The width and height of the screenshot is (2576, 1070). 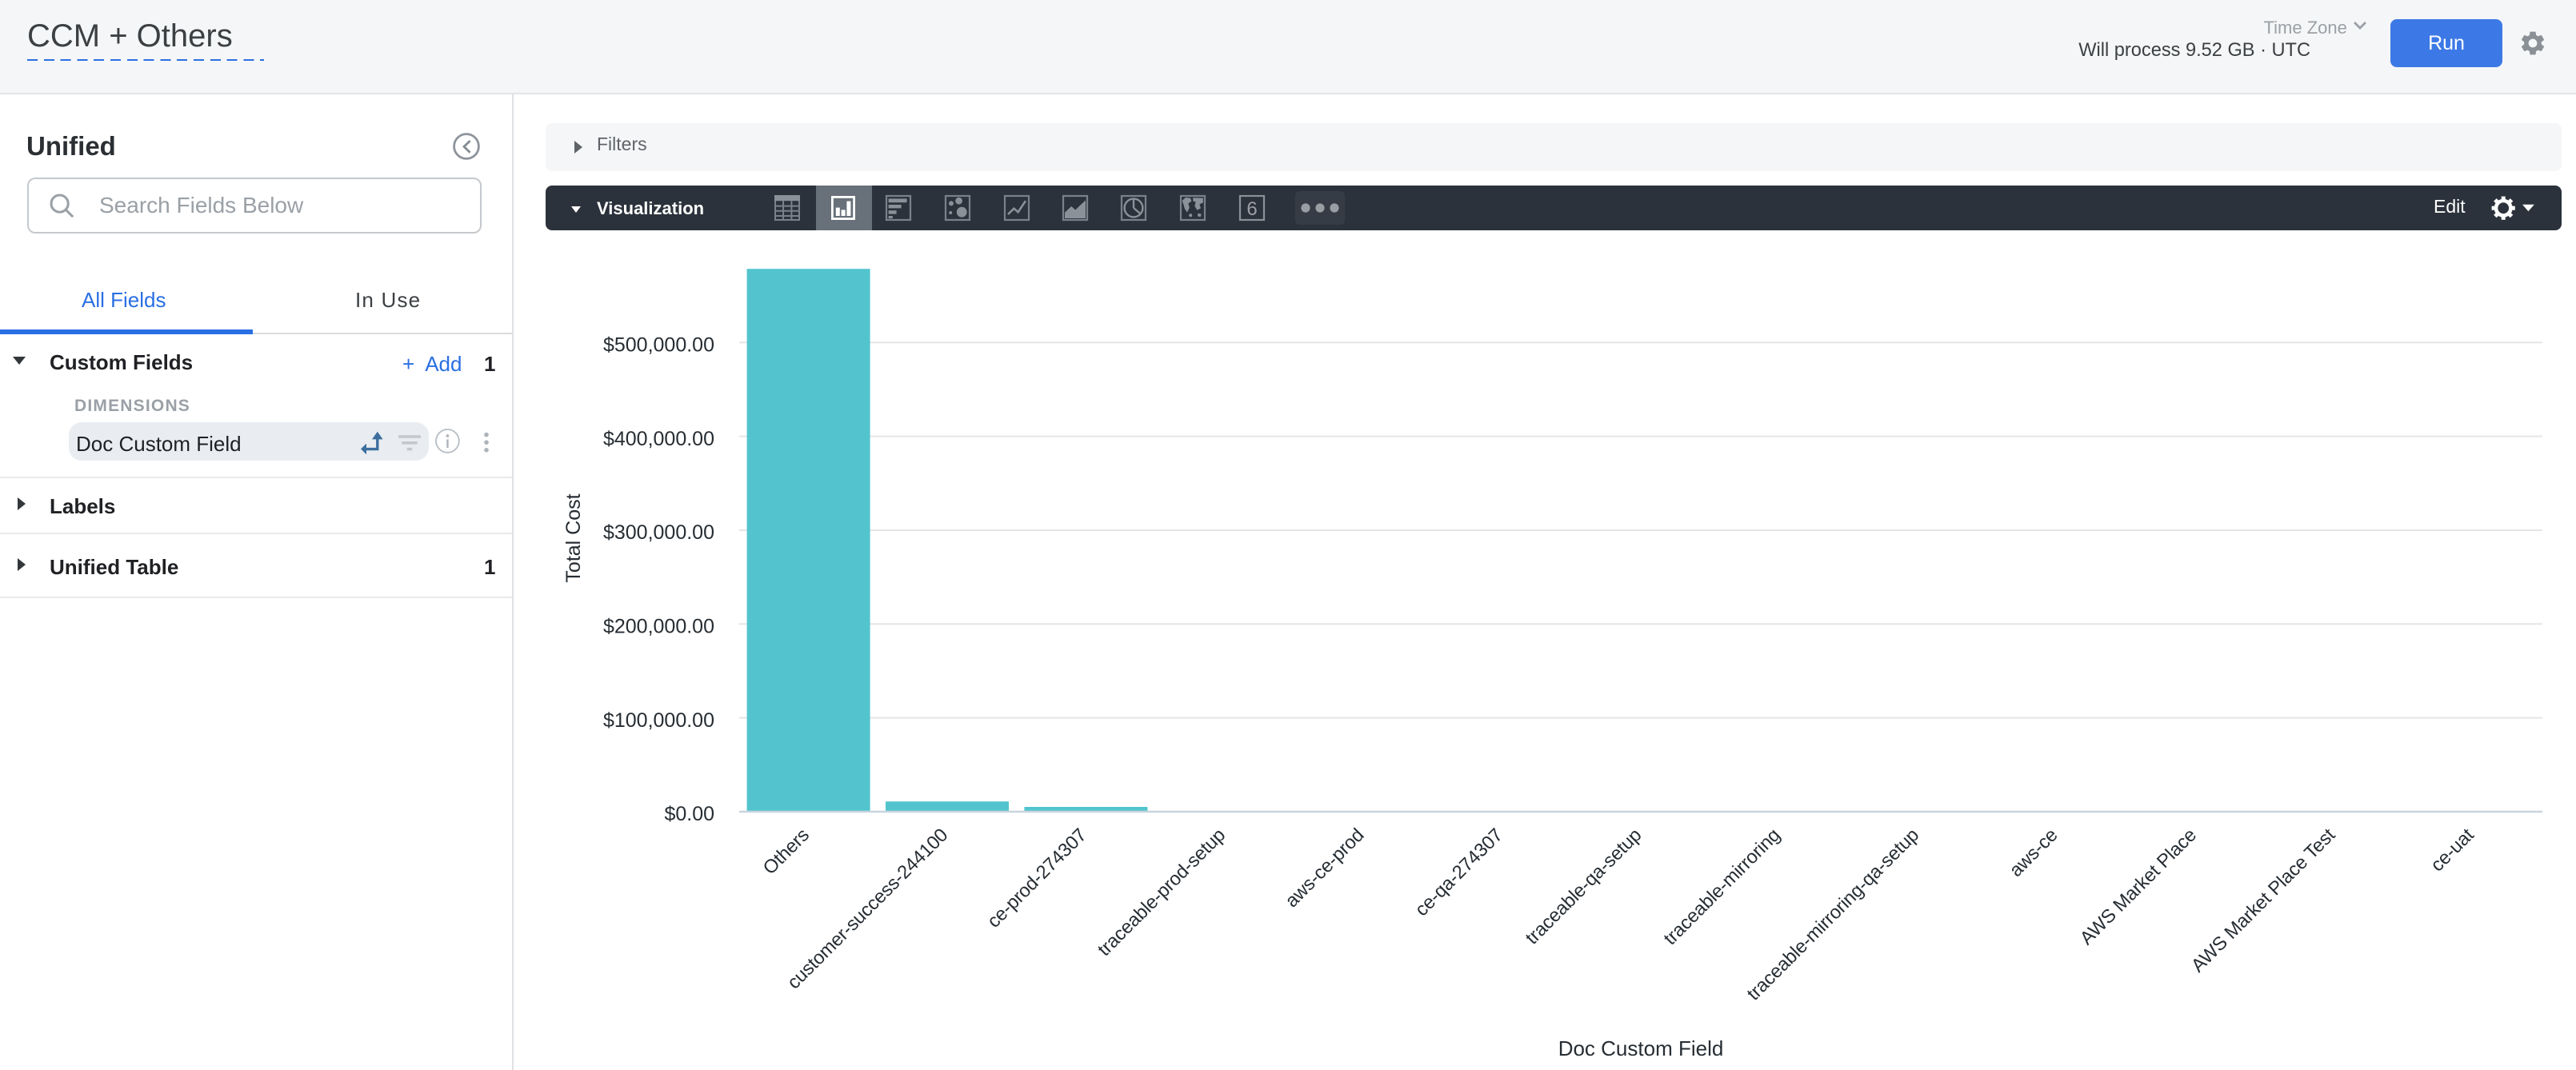 What do you see at coordinates (2138, 886) in the screenshot?
I see `svg-text: AWS Market Place` at bounding box center [2138, 886].